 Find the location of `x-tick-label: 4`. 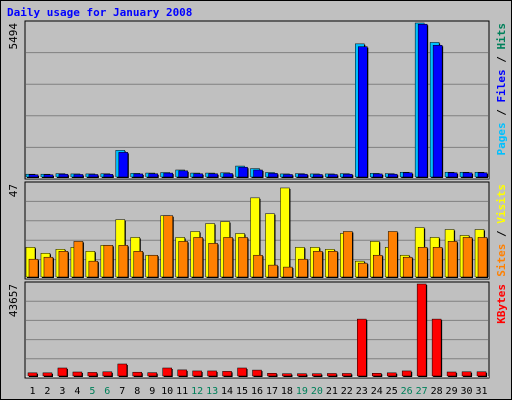

x-tick-label: 4 is located at coordinates (77, 391).